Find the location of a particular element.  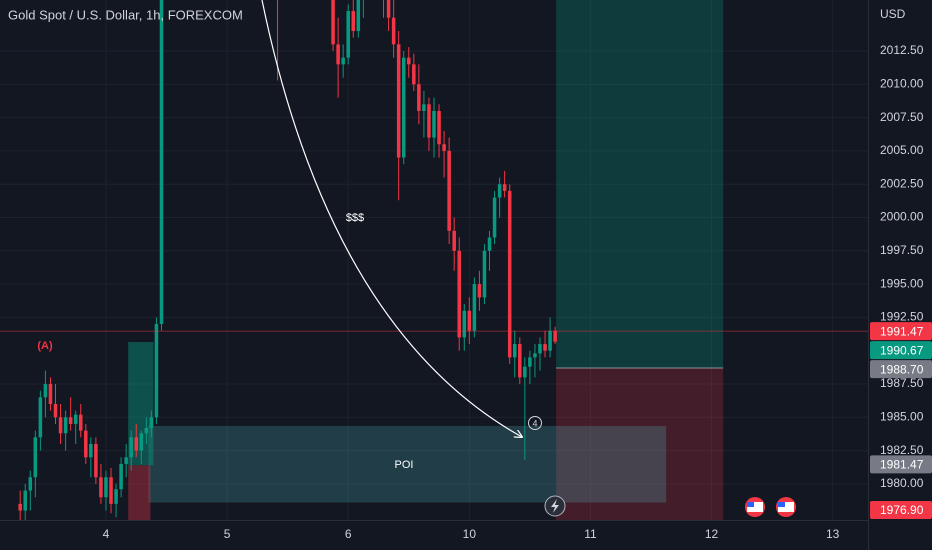

poi-label: POI is located at coordinates (404, 465).